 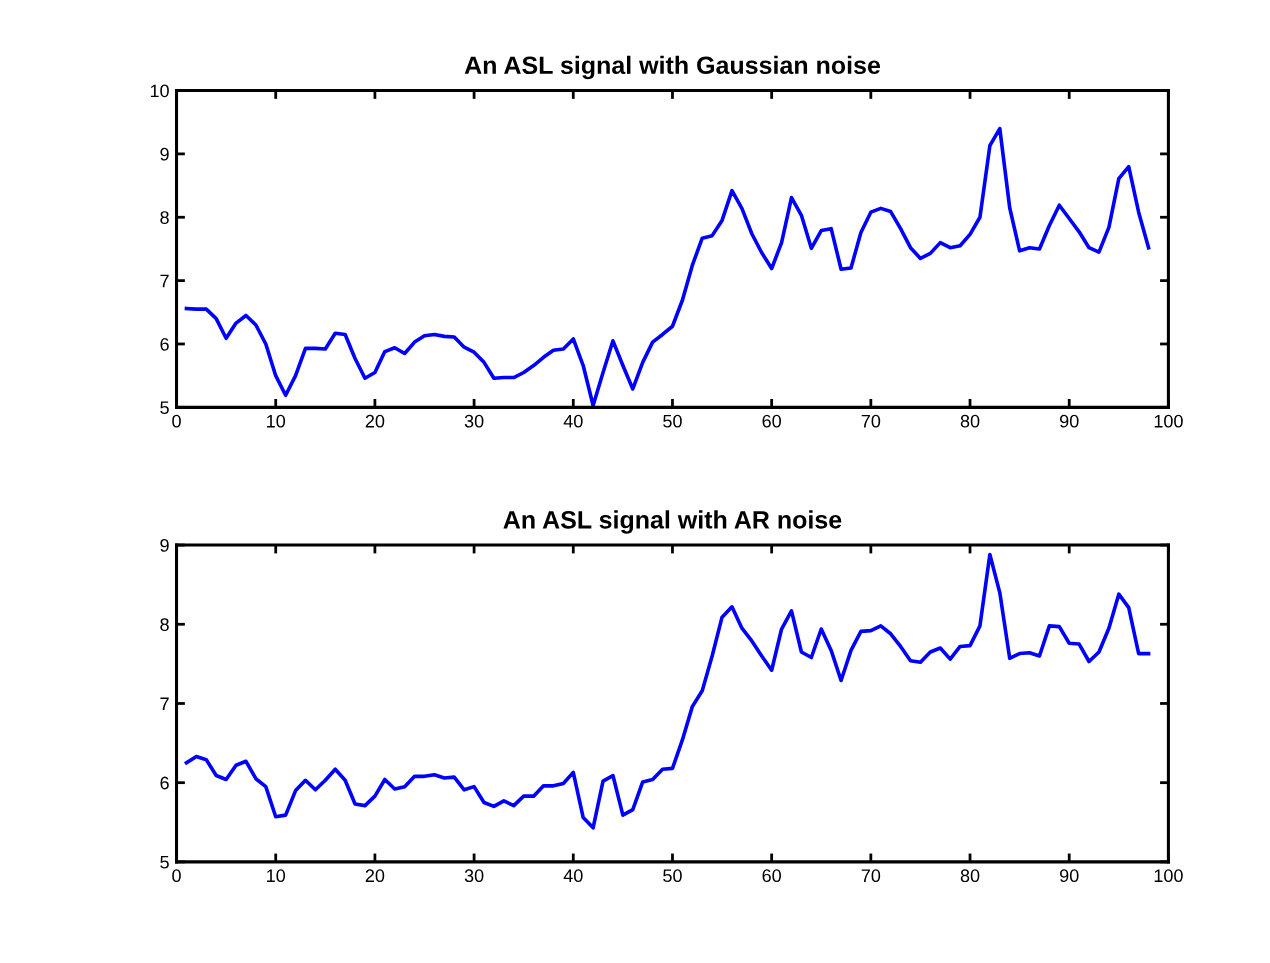 I want to click on chart-title: An ASL signal with Gaussian noise, so click(x=672, y=67).